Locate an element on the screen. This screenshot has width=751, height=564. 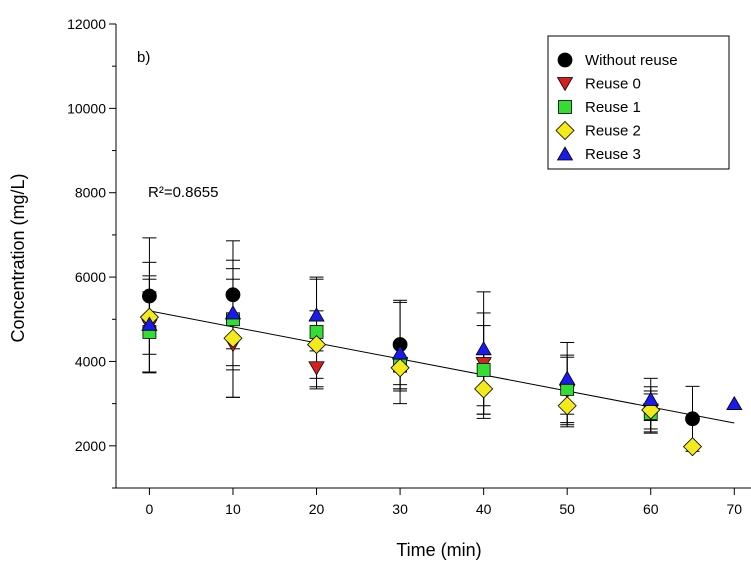
y-tick-label: 4000 is located at coordinates (90, 361).